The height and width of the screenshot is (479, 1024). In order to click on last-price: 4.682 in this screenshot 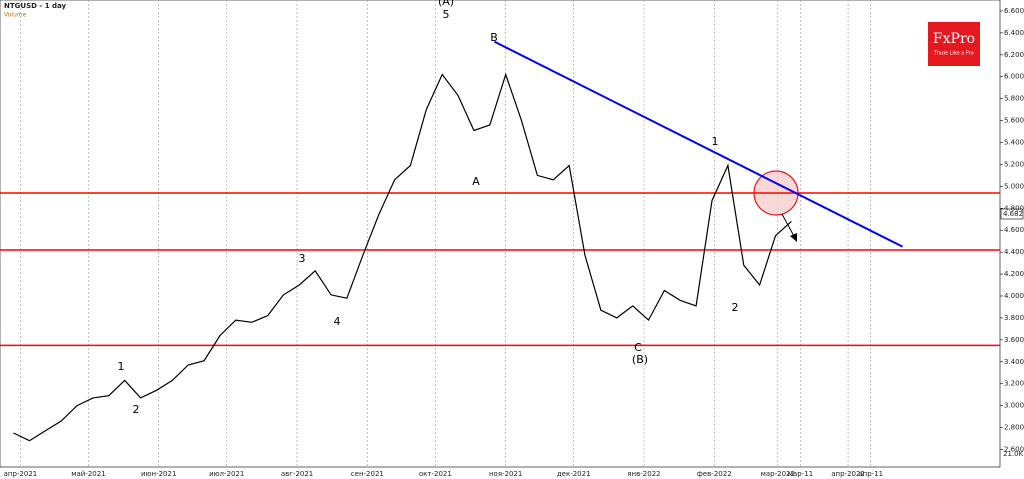, I will do `click(1013, 214)`.